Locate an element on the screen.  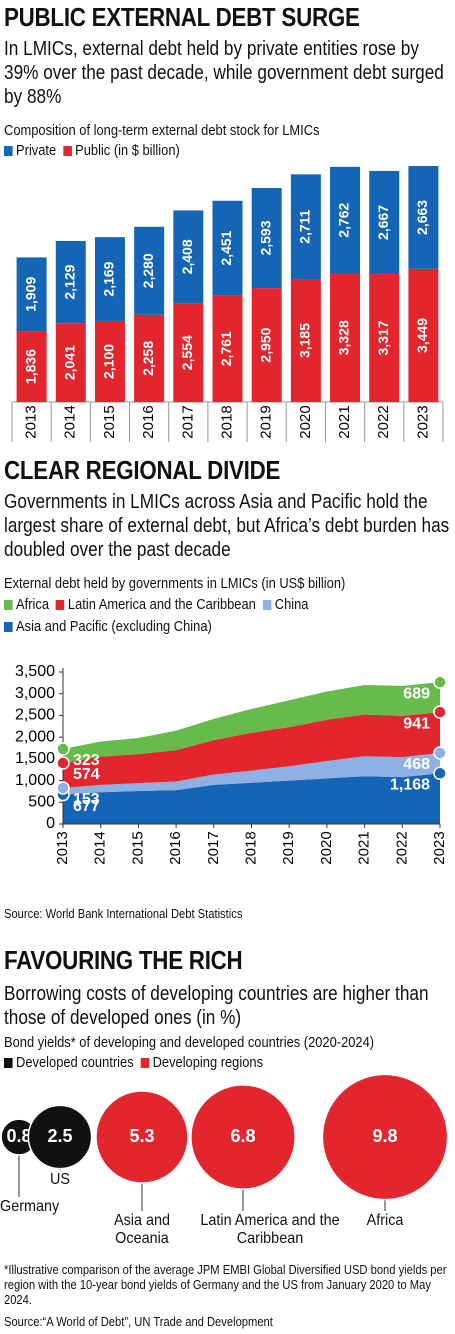
value-label: 2,761 is located at coordinates (226, 348).